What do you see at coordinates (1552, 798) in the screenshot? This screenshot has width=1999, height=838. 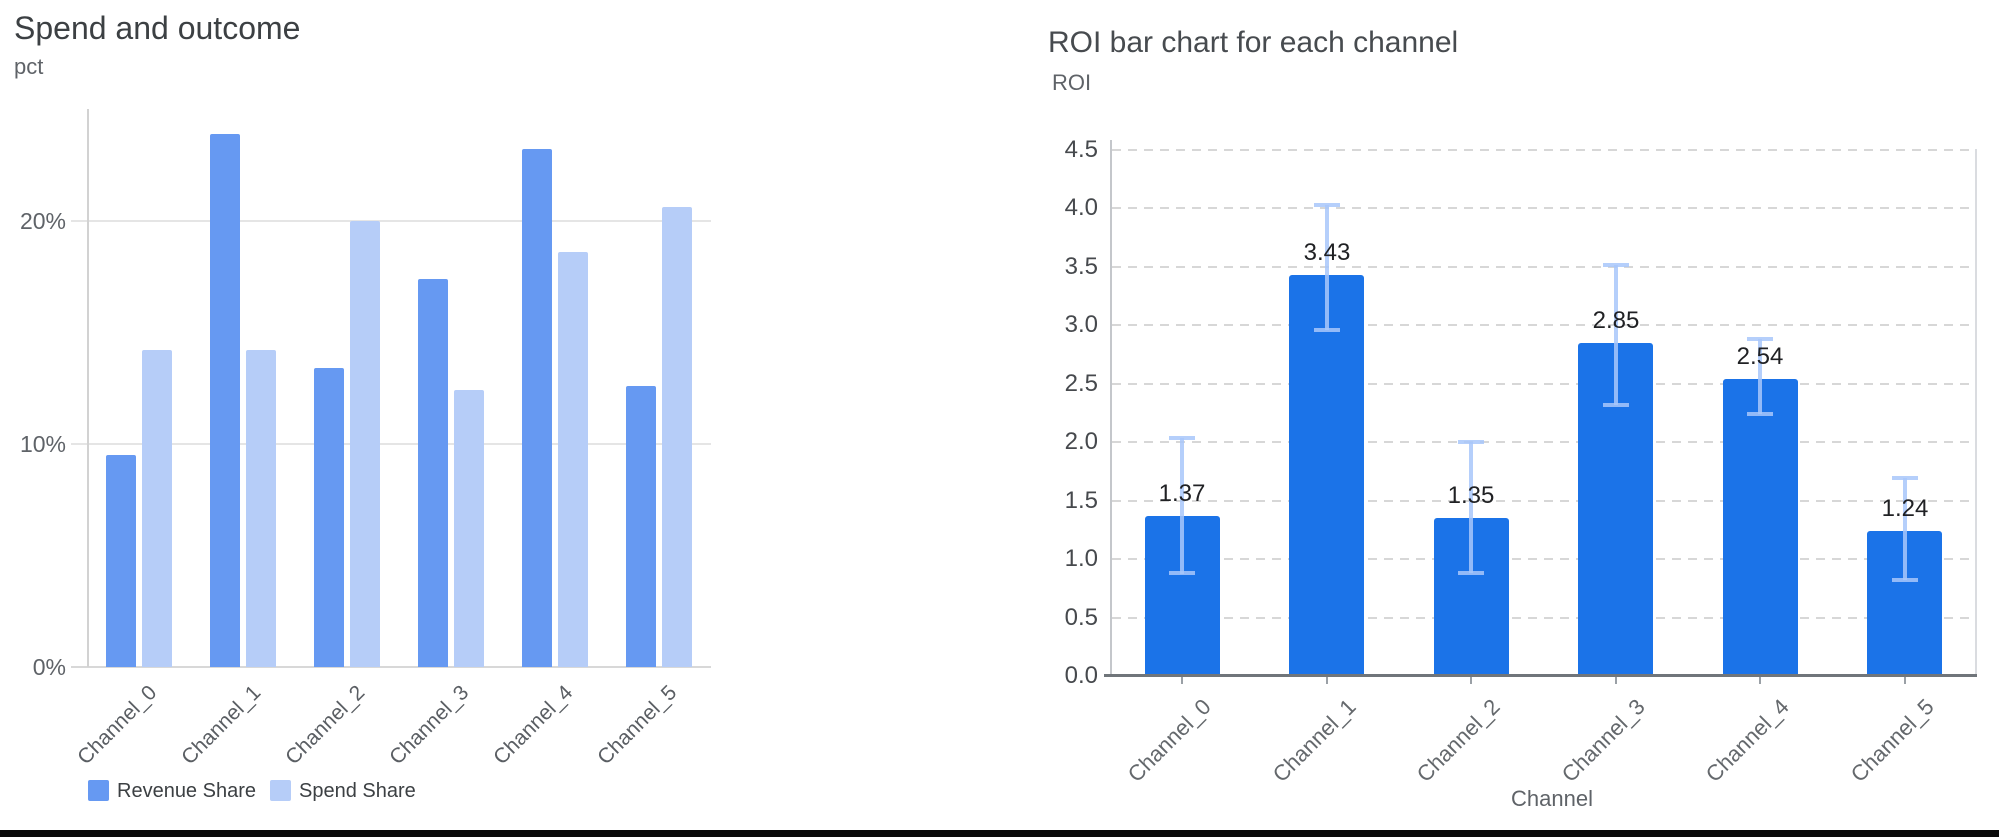 I see `right-x-axis-title: Channel` at bounding box center [1552, 798].